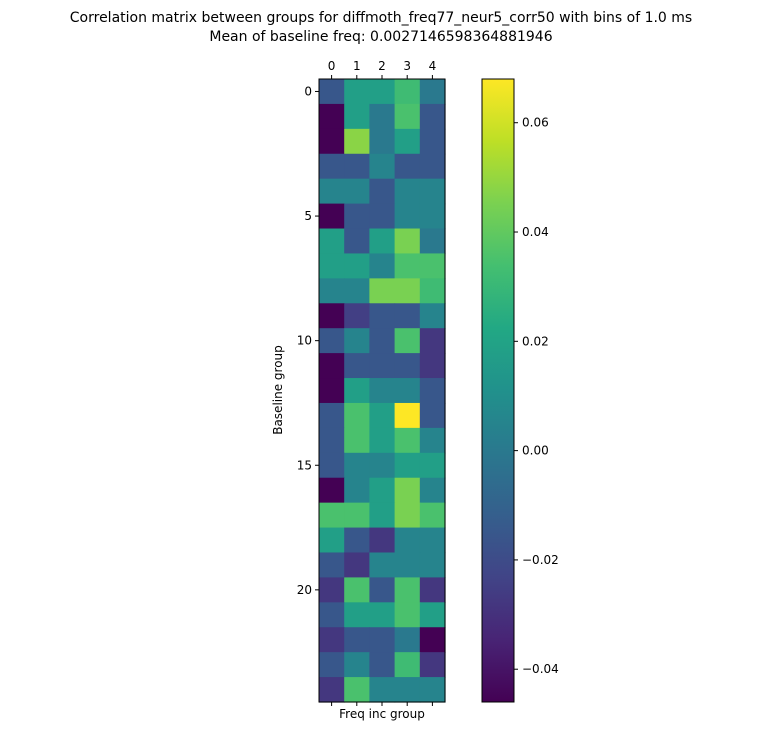  Describe the element at coordinates (535, 232) in the screenshot. I see `colorbar-tick-label: 0.04` at that location.